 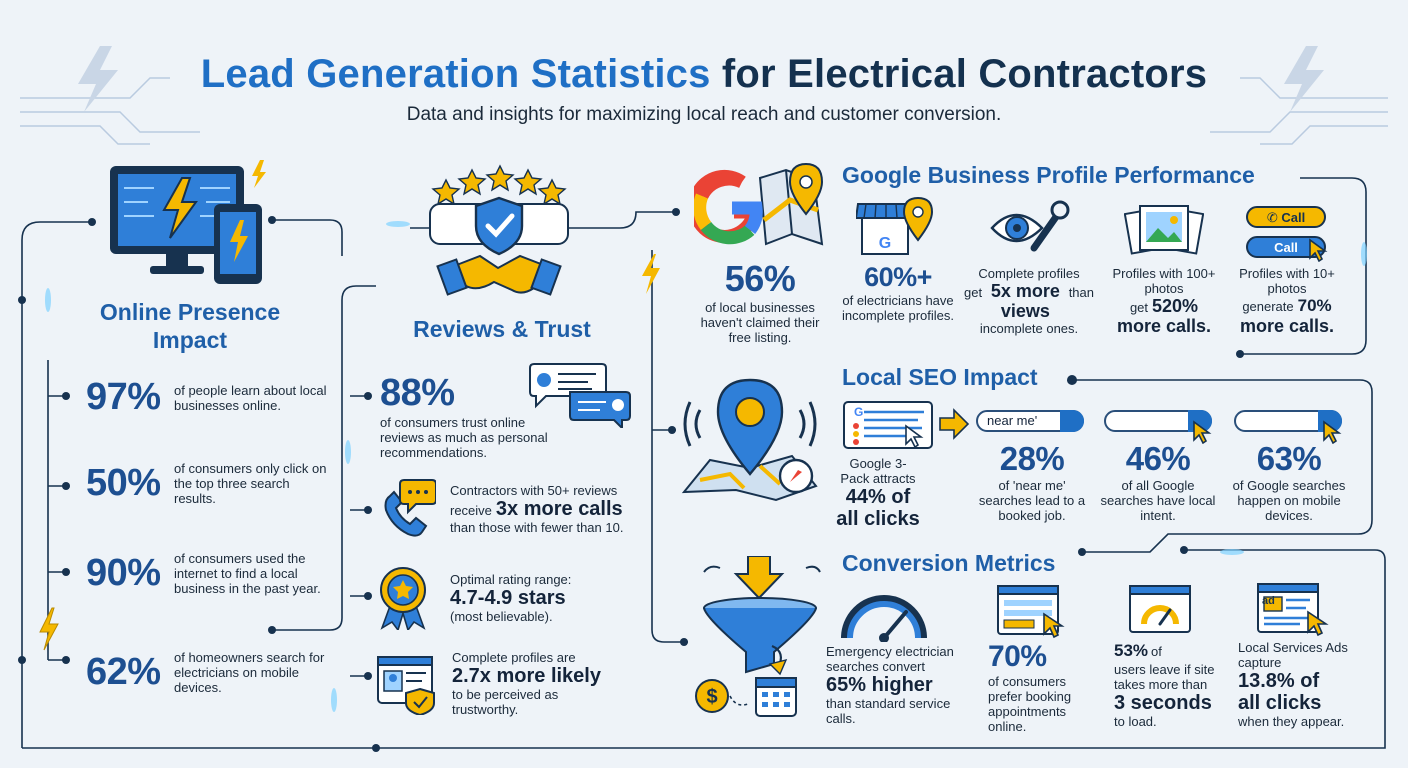 I want to click on gbp-photos10-highlight: more calls., so click(x=1287, y=326).